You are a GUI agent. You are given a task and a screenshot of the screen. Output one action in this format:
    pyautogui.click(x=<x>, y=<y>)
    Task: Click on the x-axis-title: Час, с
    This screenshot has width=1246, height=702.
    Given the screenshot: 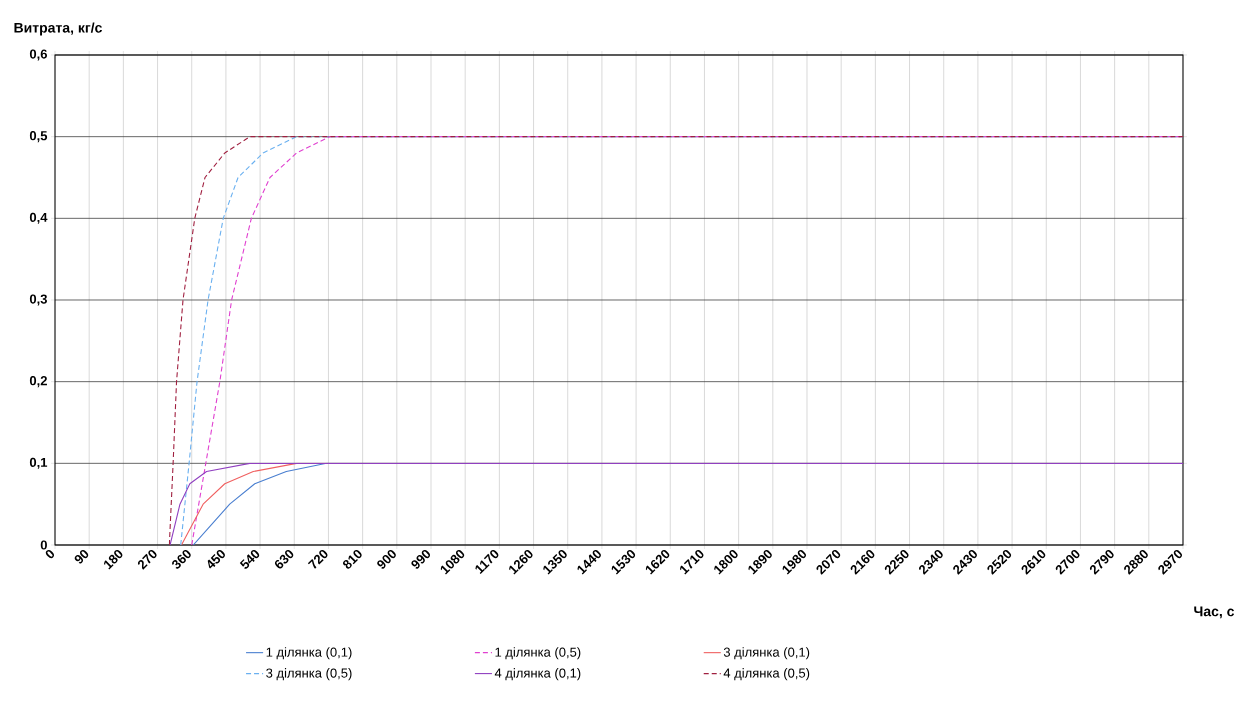 What is the action you would take?
    pyautogui.click(x=1214, y=612)
    